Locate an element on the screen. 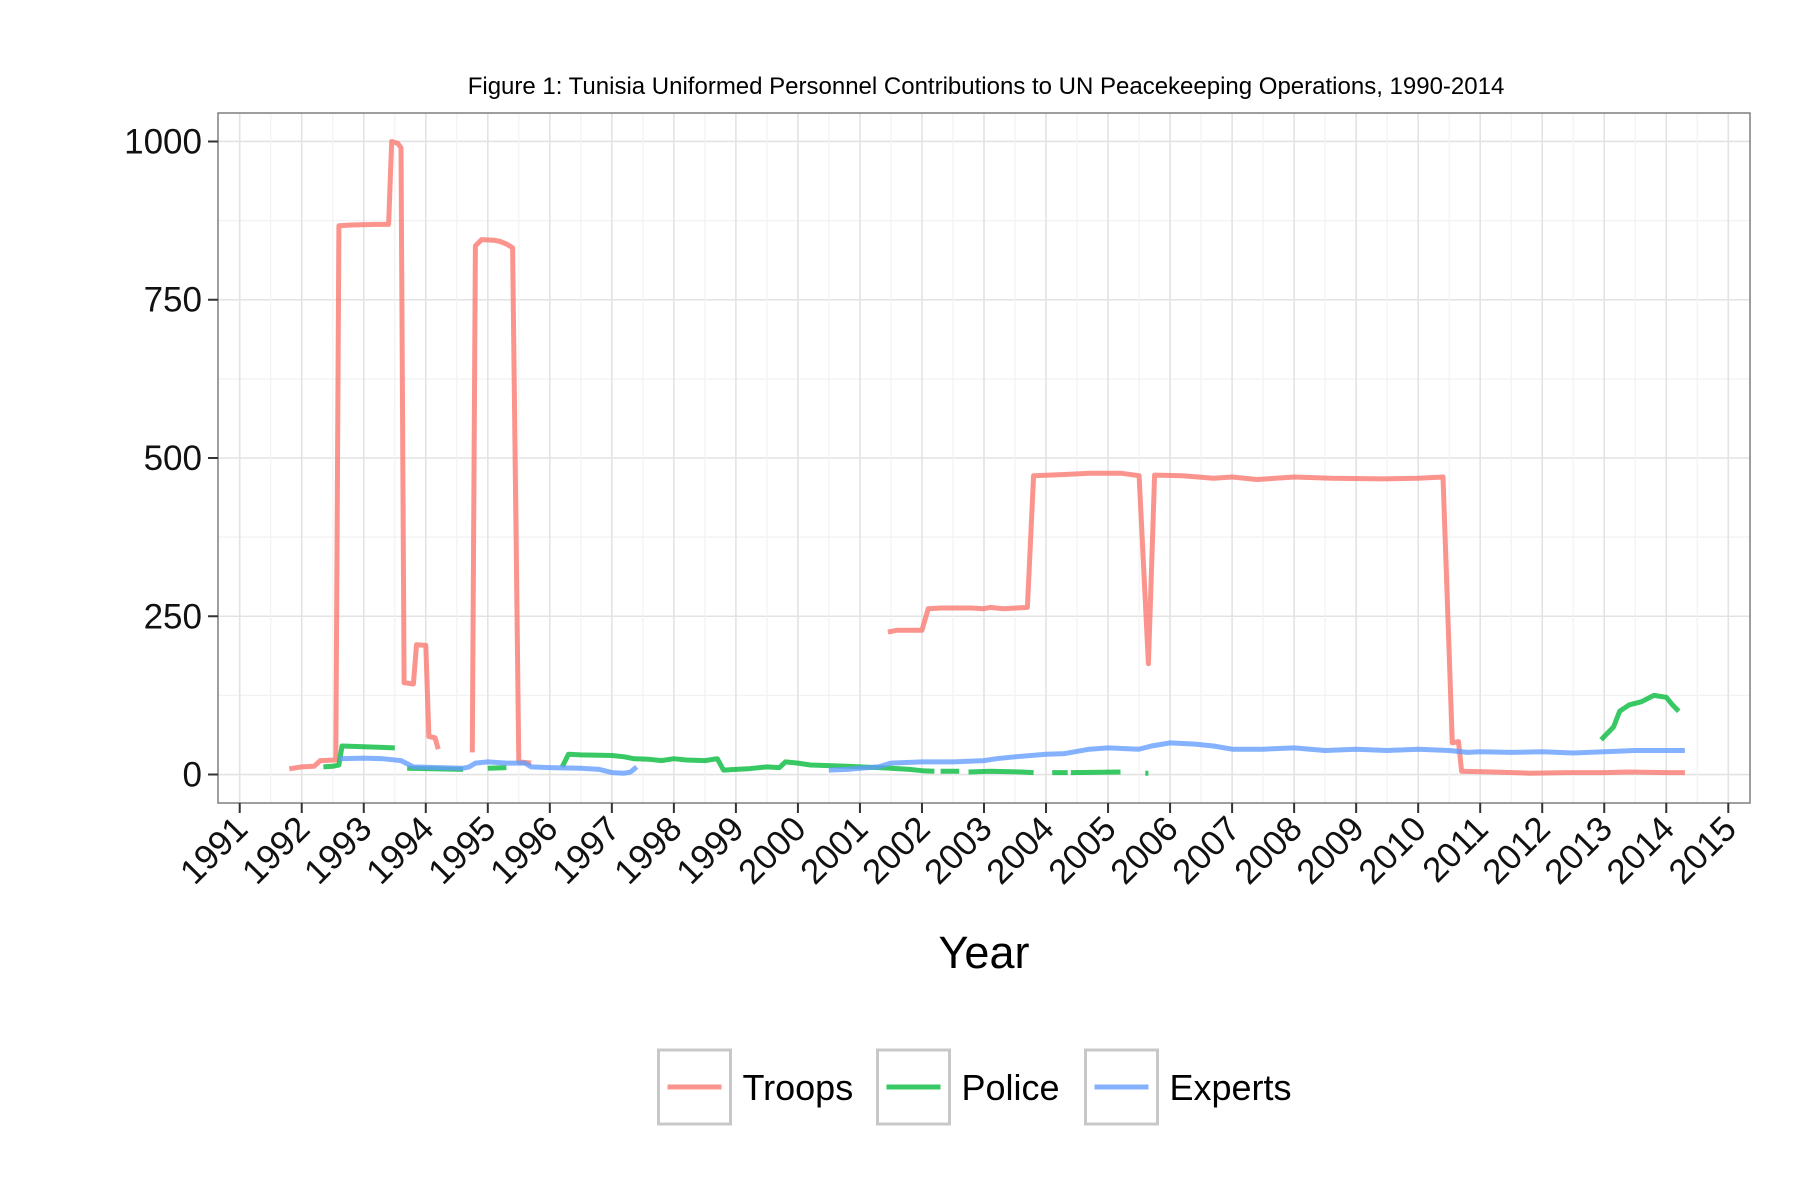 Image resolution: width=1800 pixels, height=1200 pixels. x-tick-label: 2015 is located at coordinates (1702, 850).